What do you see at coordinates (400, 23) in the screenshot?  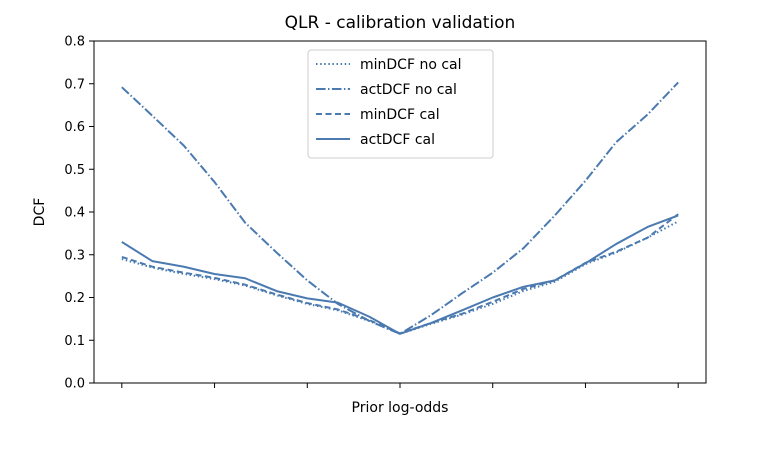 I see `chart-title: QLR - calibration validation` at bounding box center [400, 23].